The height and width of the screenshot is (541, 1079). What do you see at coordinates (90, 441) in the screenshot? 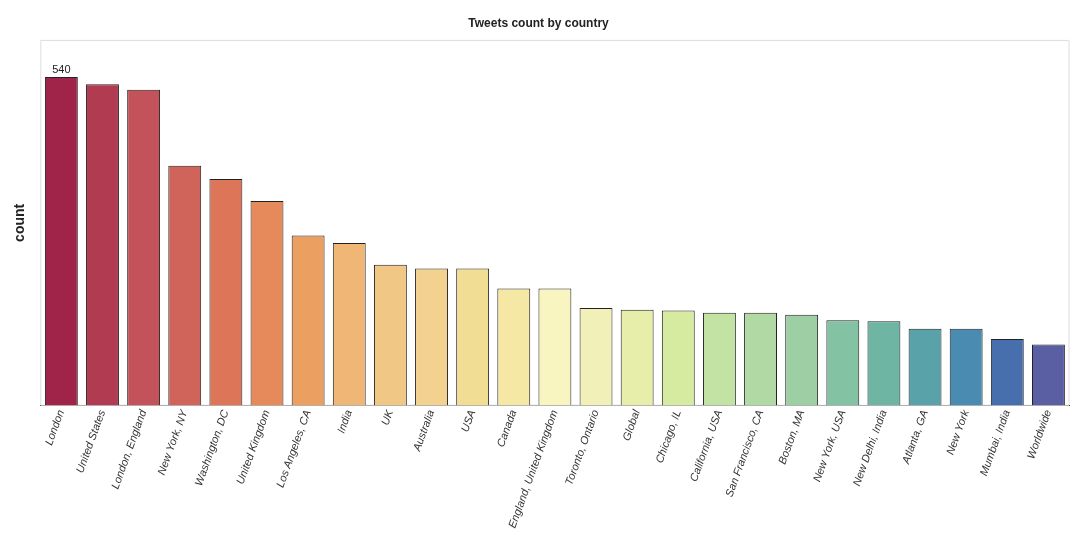
I see `x-tick-label: United States` at bounding box center [90, 441].